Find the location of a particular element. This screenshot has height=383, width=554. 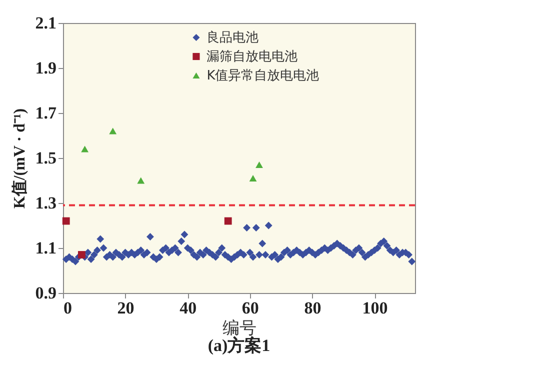

x-tick-label: 40 is located at coordinates (188, 308).